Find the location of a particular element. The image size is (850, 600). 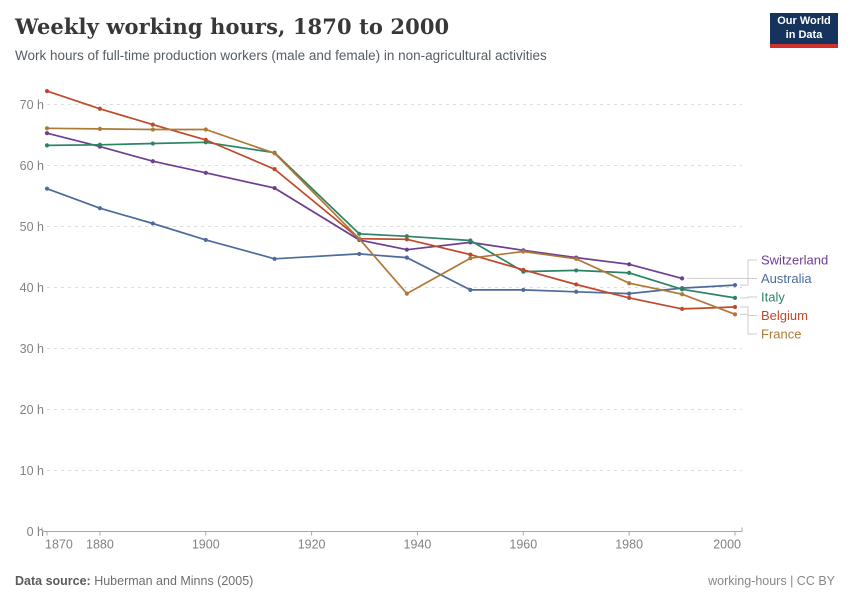

y-tick-label: 30 h is located at coordinates (32, 349).